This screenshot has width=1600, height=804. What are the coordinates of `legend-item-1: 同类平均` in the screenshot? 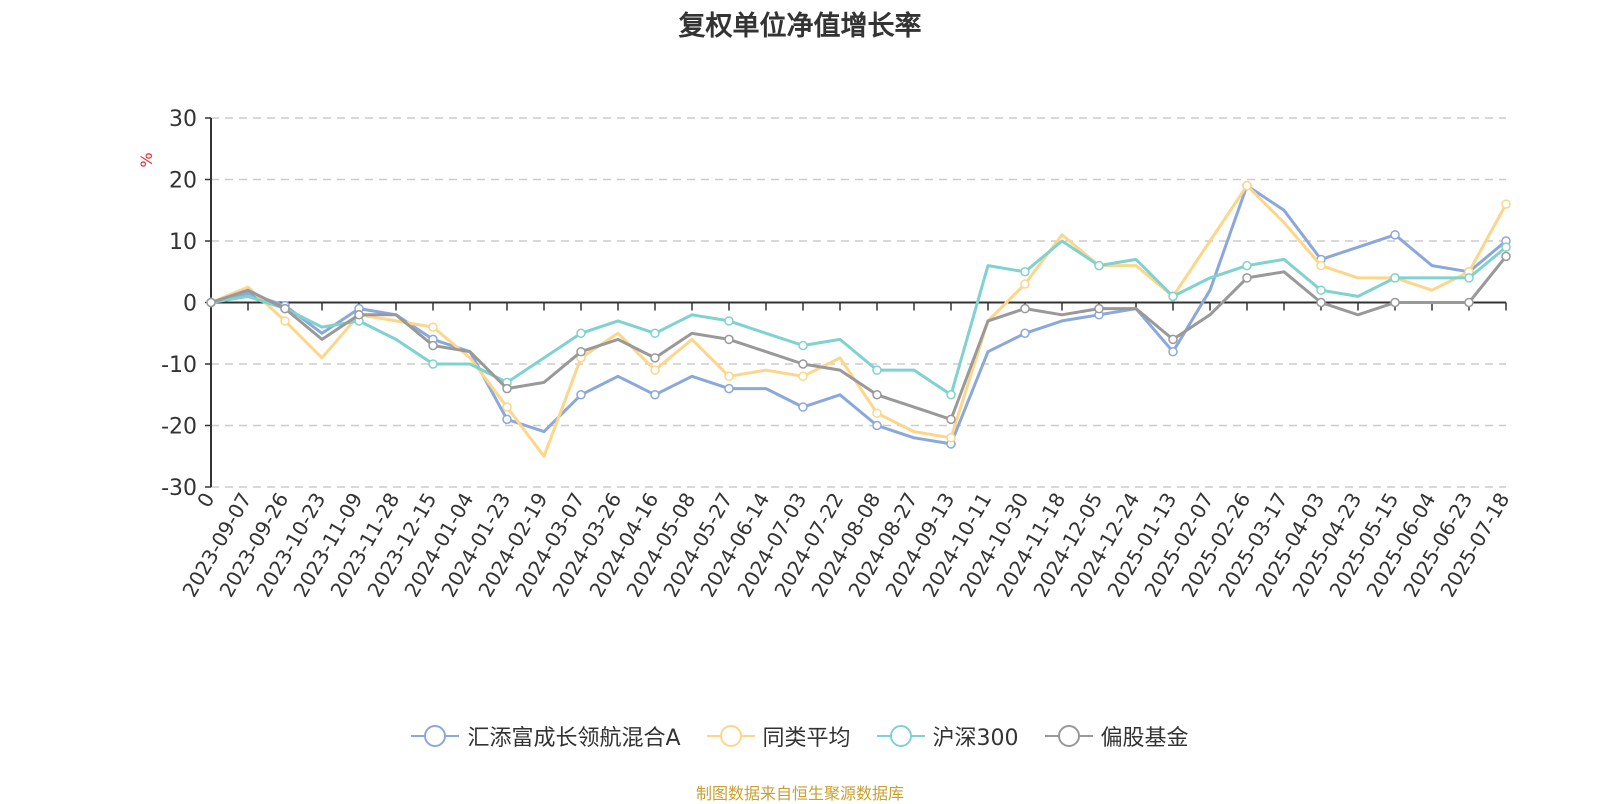 It's located at (778, 736).